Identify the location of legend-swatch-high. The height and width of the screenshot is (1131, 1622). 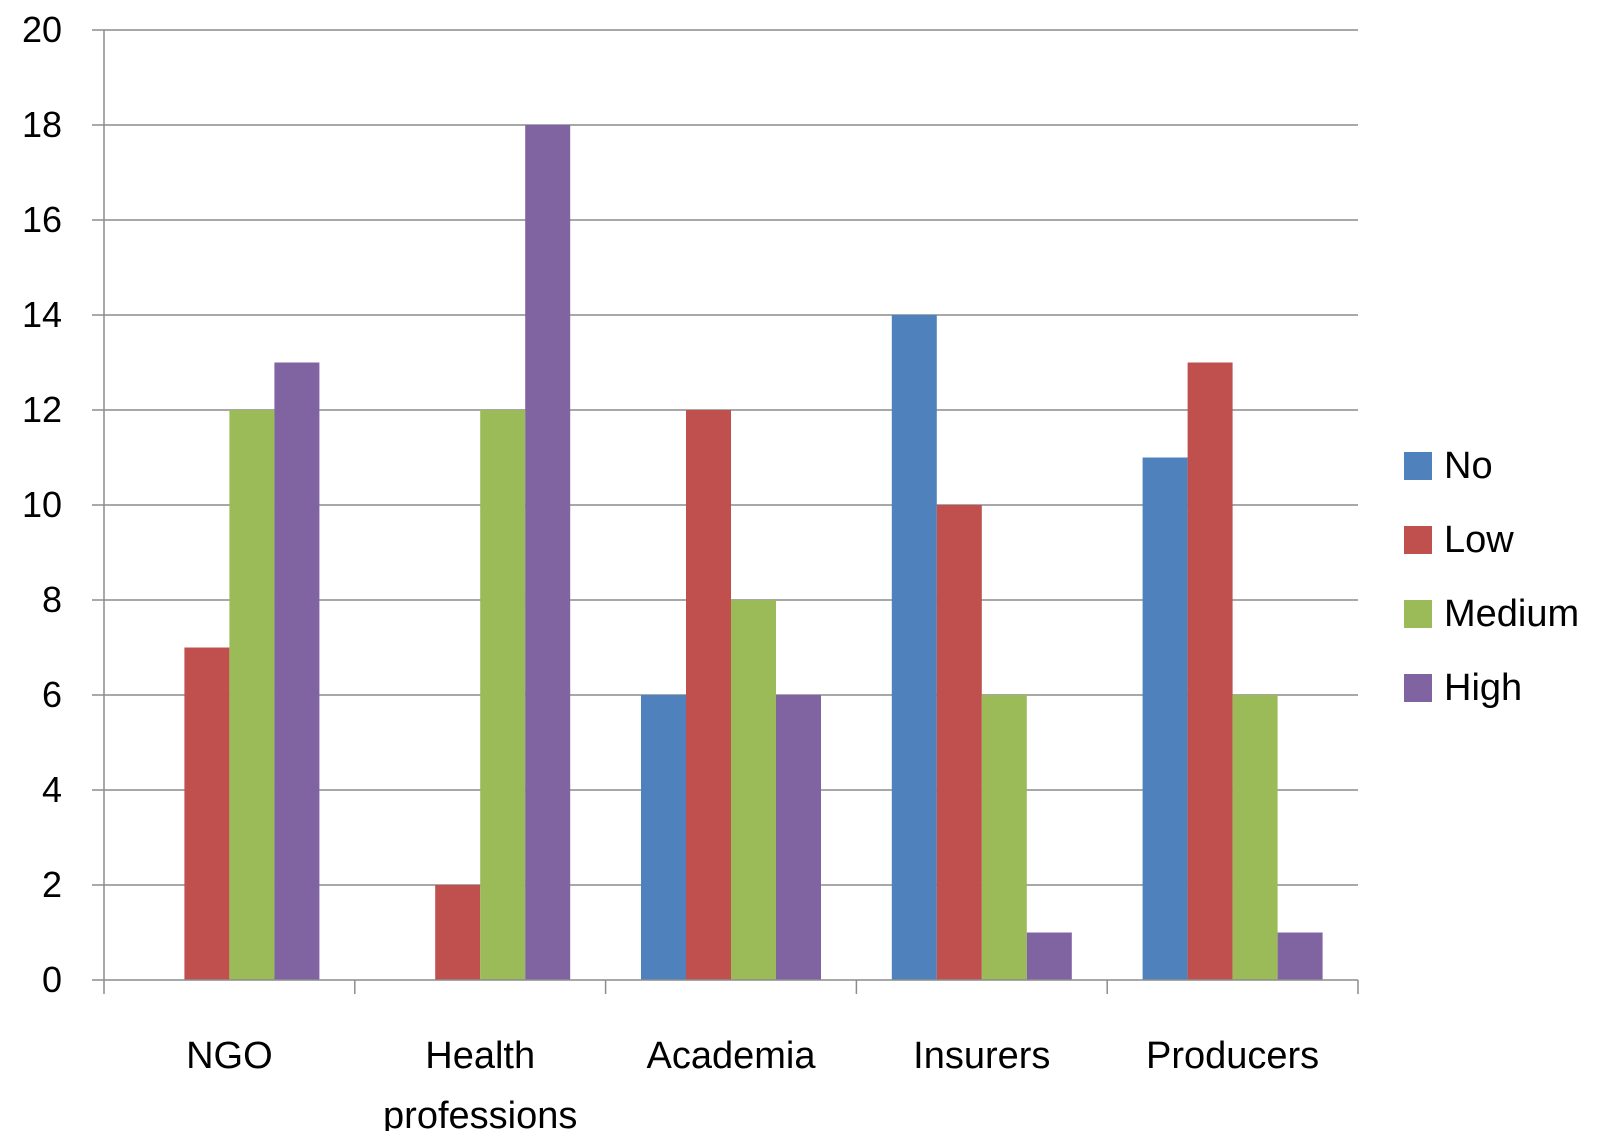
(1418, 688).